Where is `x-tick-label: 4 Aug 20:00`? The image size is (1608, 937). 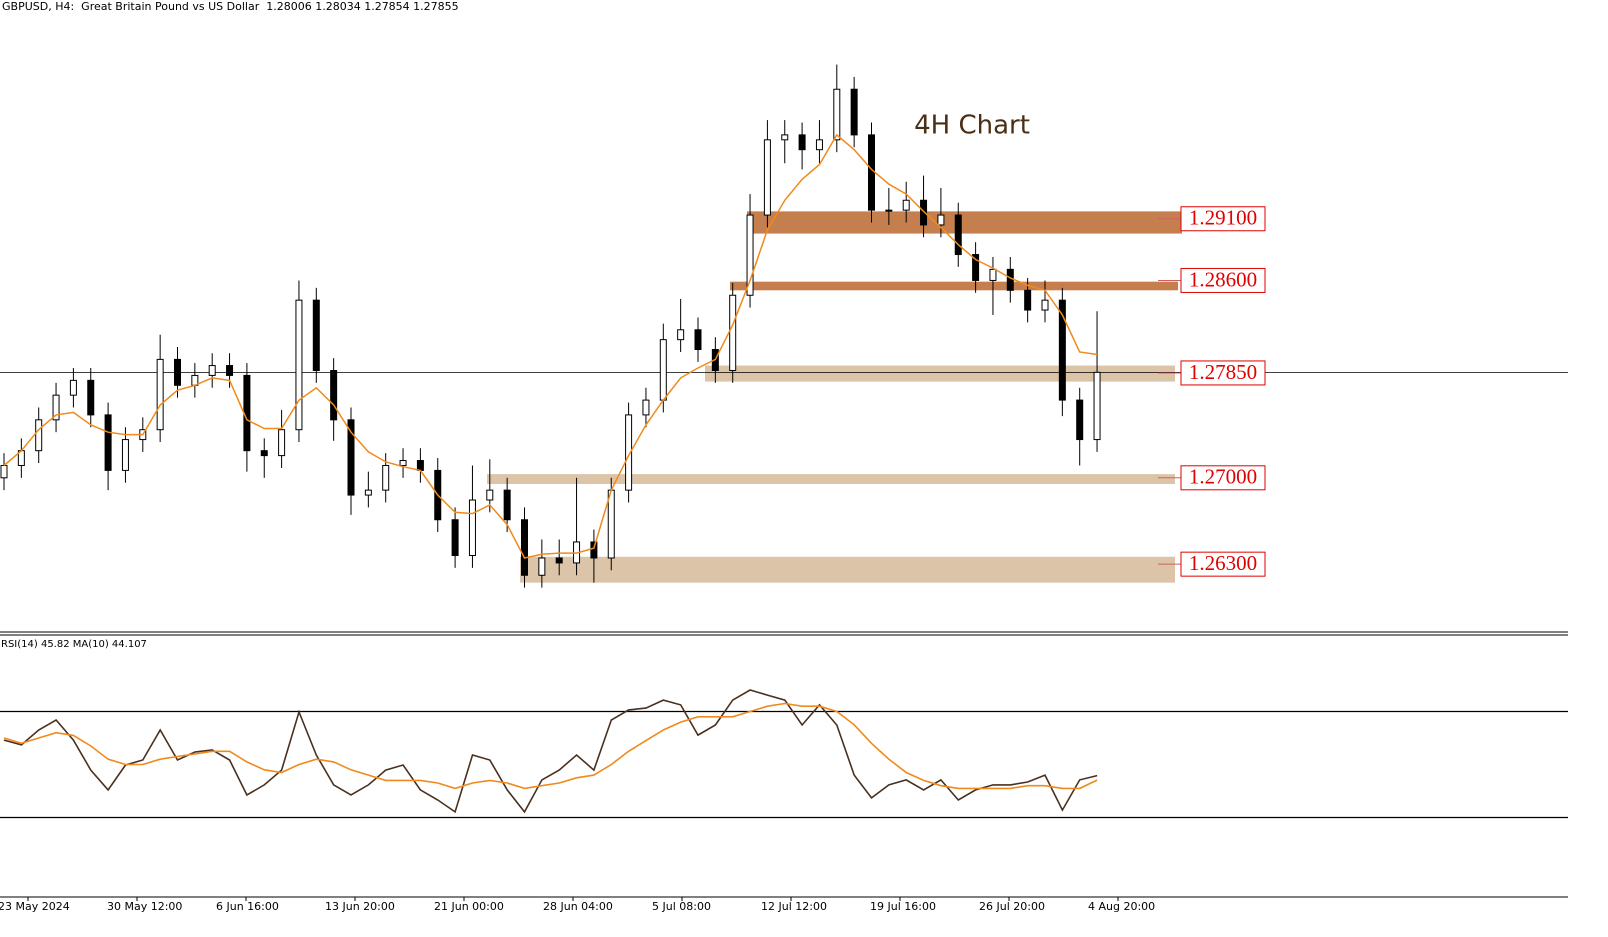 x-tick-label: 4 Aug 20:00 is located at coordinates (1121, 906).